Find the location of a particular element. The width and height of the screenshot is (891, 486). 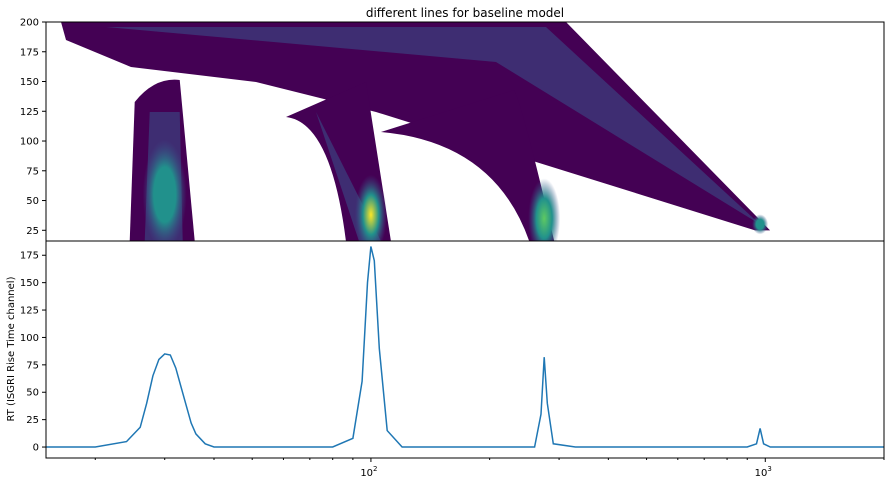

top-y-axis: 25 50 75 100 125 150 175 200 is located at coordinates (33, 127).